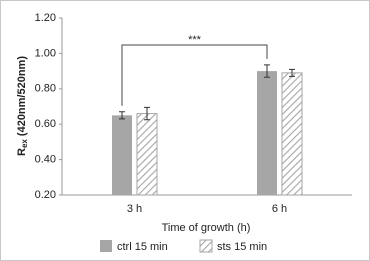  What do you see at coordinates (279, 209) in the screenshot?
I see `x-tick-label: 6 h` at bounding box center [279, 209].